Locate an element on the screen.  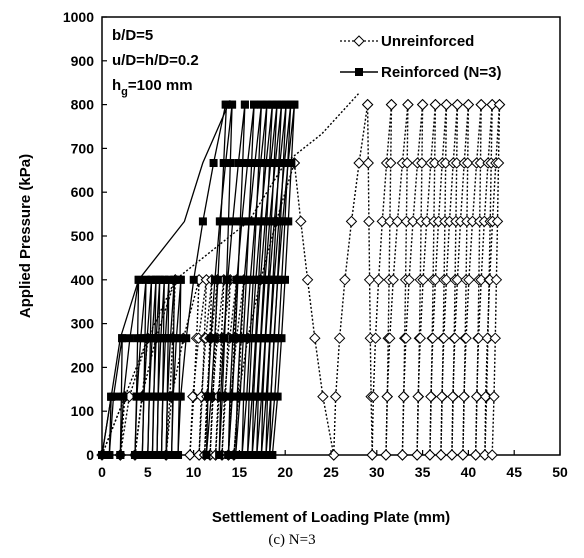
y-tick-label: 200 is located at coordinates (83, 367).